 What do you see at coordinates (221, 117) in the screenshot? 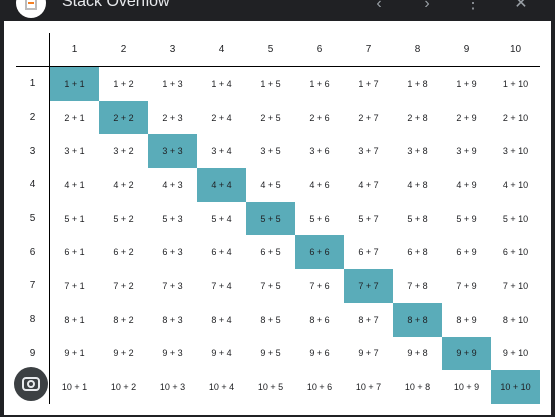
I see `table-cell: 2 + 4` at bounding box center [221, 117].